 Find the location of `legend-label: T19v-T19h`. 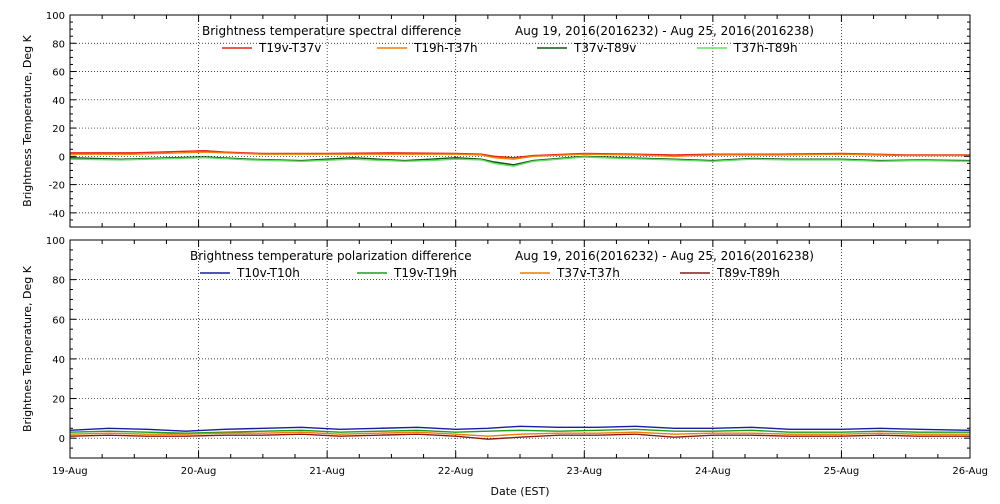

legend-label: T19v-T19h is located at coordinates (425, 273).